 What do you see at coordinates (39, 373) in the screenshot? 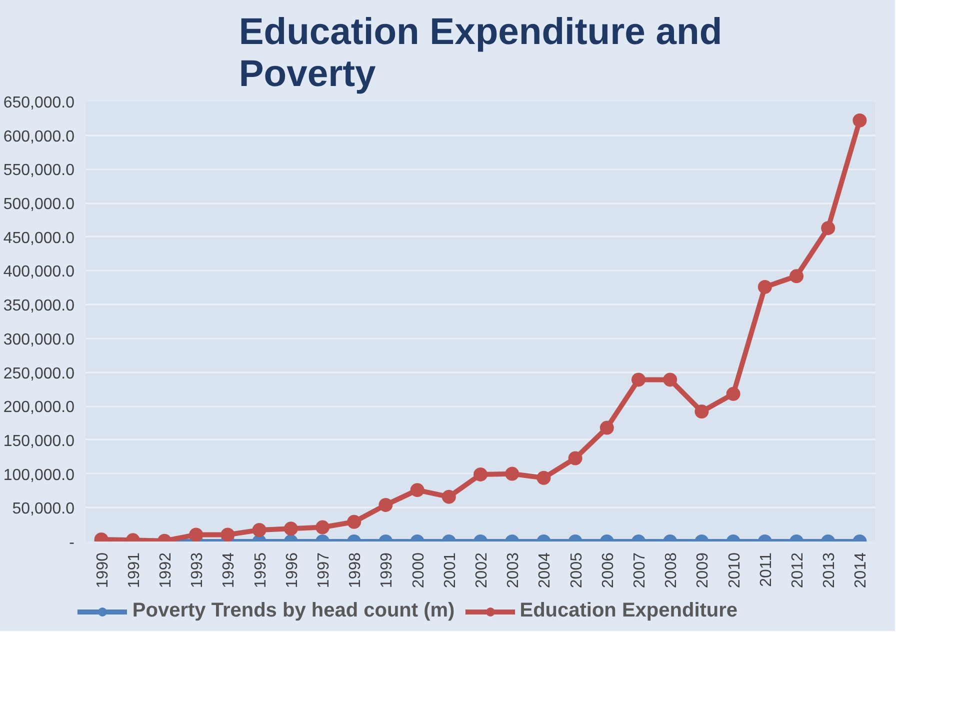
I see `y-tick-label: 250,000.0` at bounding box center [39, 373].